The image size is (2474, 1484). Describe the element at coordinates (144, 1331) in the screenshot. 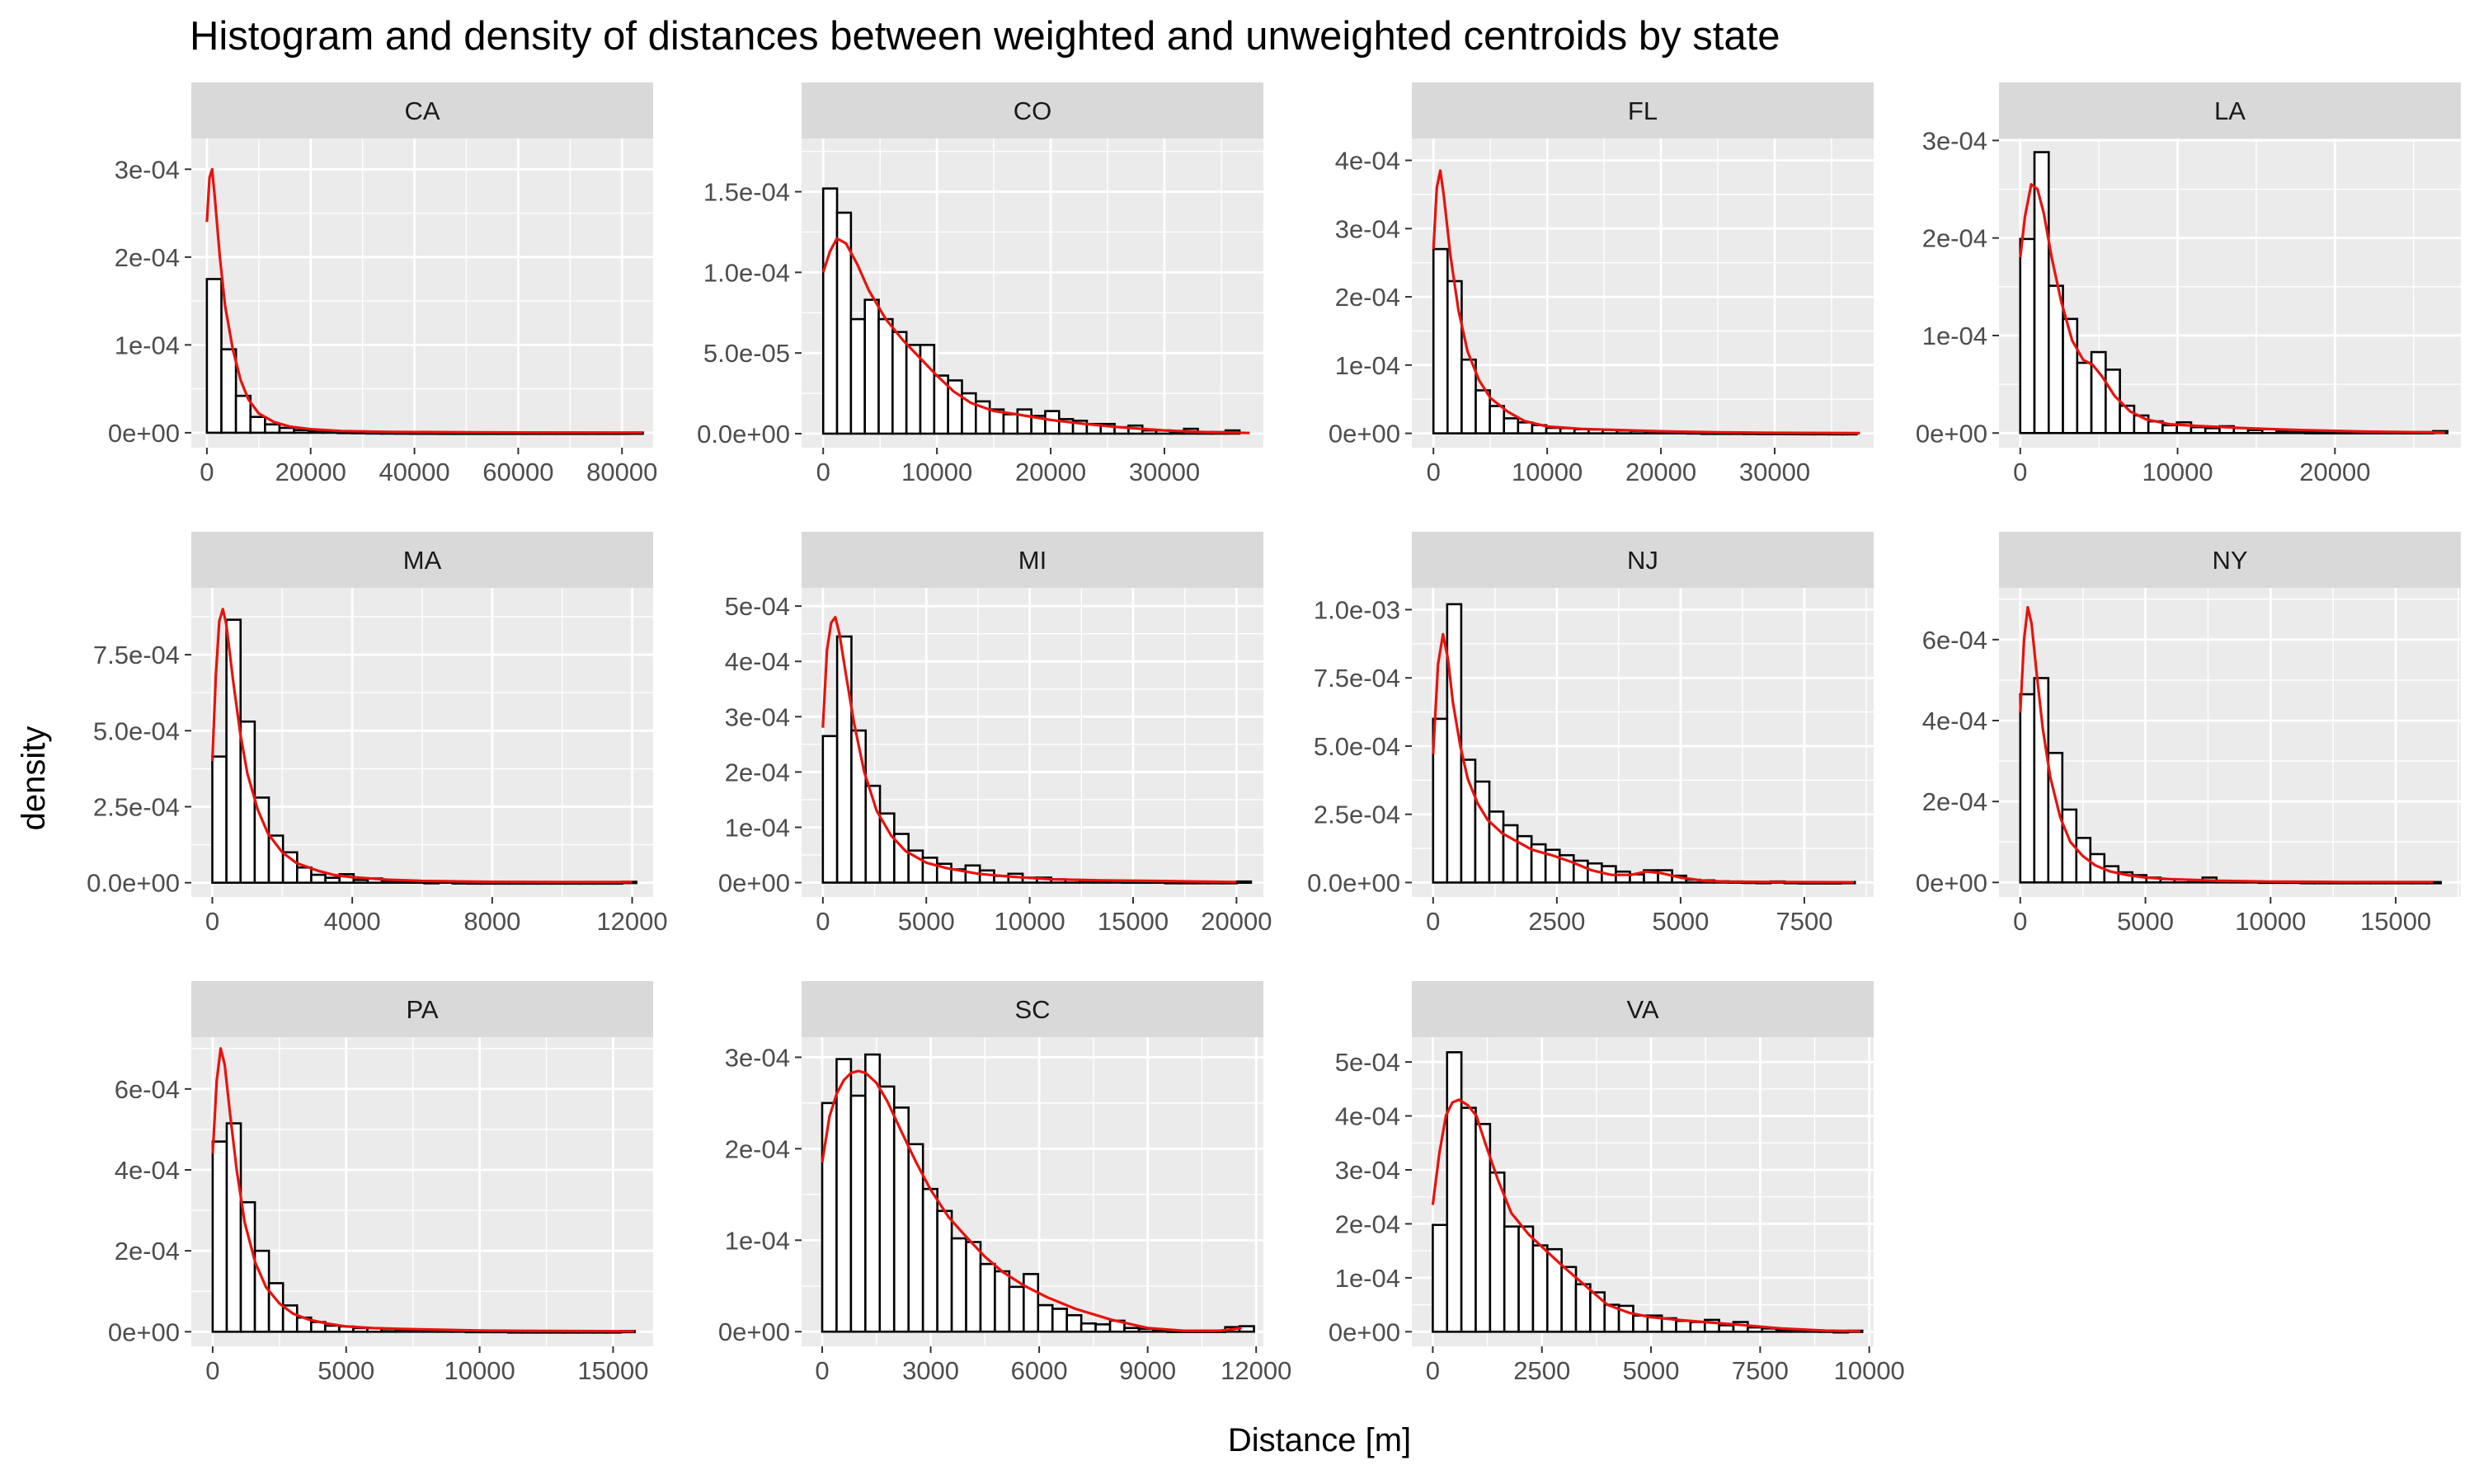

I see `y-tick-label-pa: 0e+00` at that location.